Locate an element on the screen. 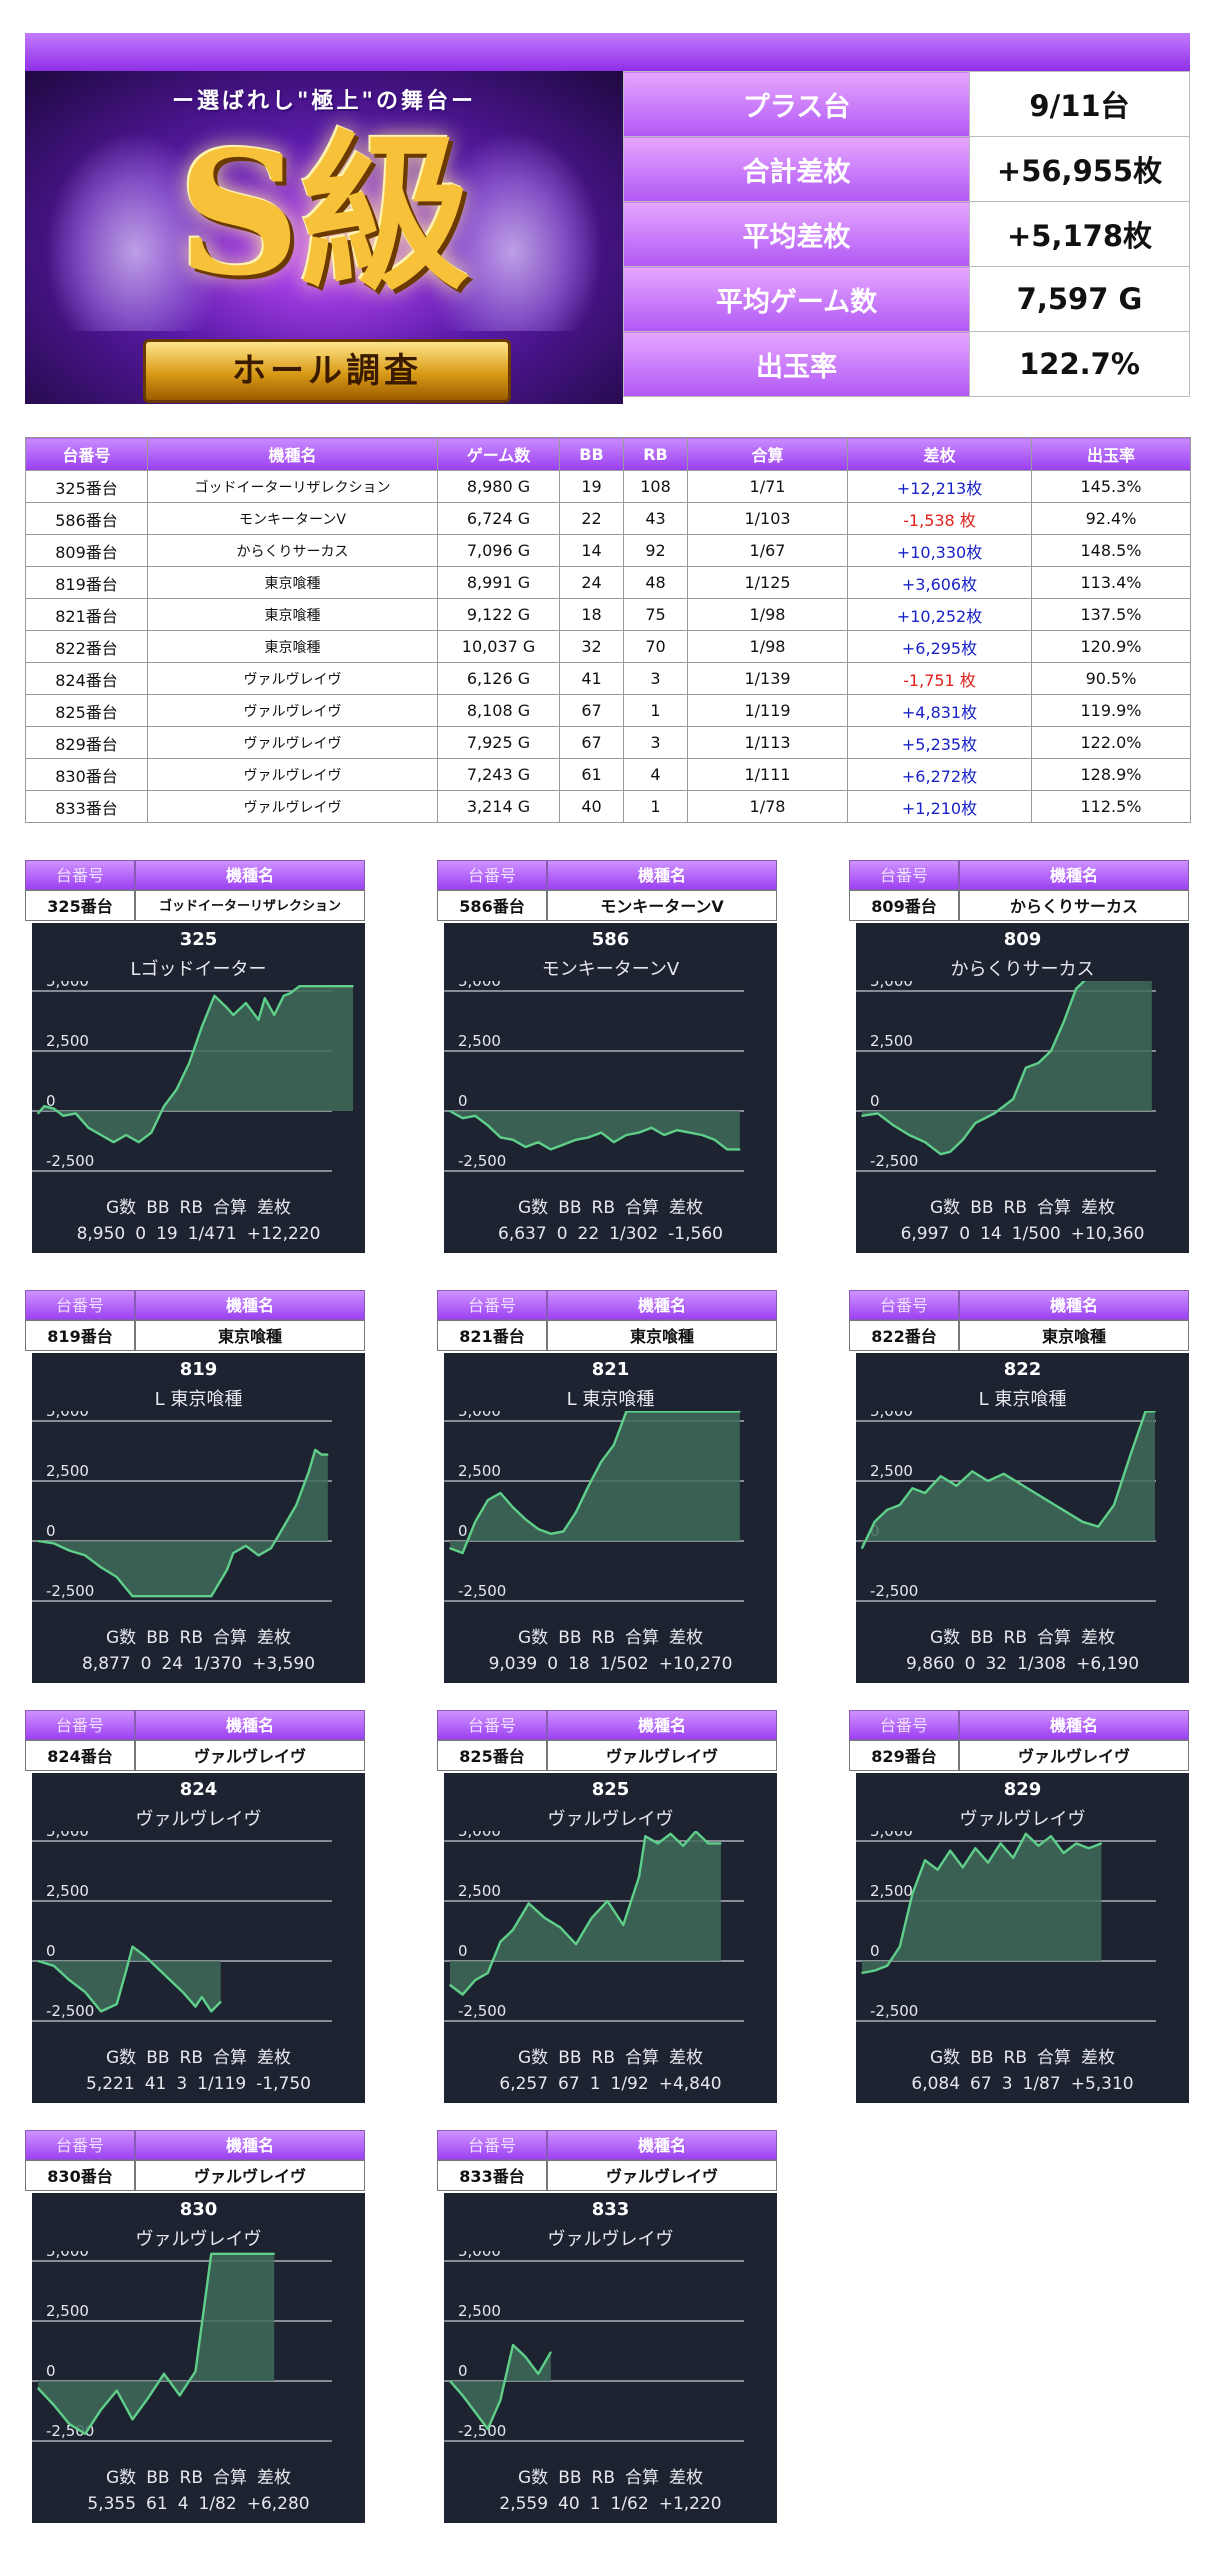 The width and height of the screenshot is (1222, 2560). cell-bb: 41 is located at coordinates (591, 678).